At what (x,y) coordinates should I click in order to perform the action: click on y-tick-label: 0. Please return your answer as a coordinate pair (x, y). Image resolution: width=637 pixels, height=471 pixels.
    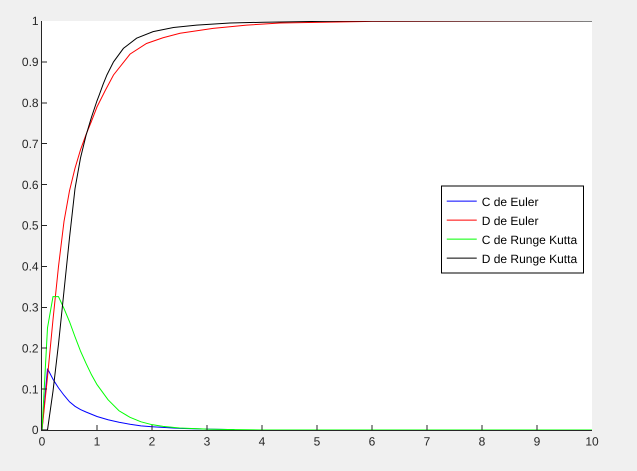
    Looking at the image, I should click on (35, 430).